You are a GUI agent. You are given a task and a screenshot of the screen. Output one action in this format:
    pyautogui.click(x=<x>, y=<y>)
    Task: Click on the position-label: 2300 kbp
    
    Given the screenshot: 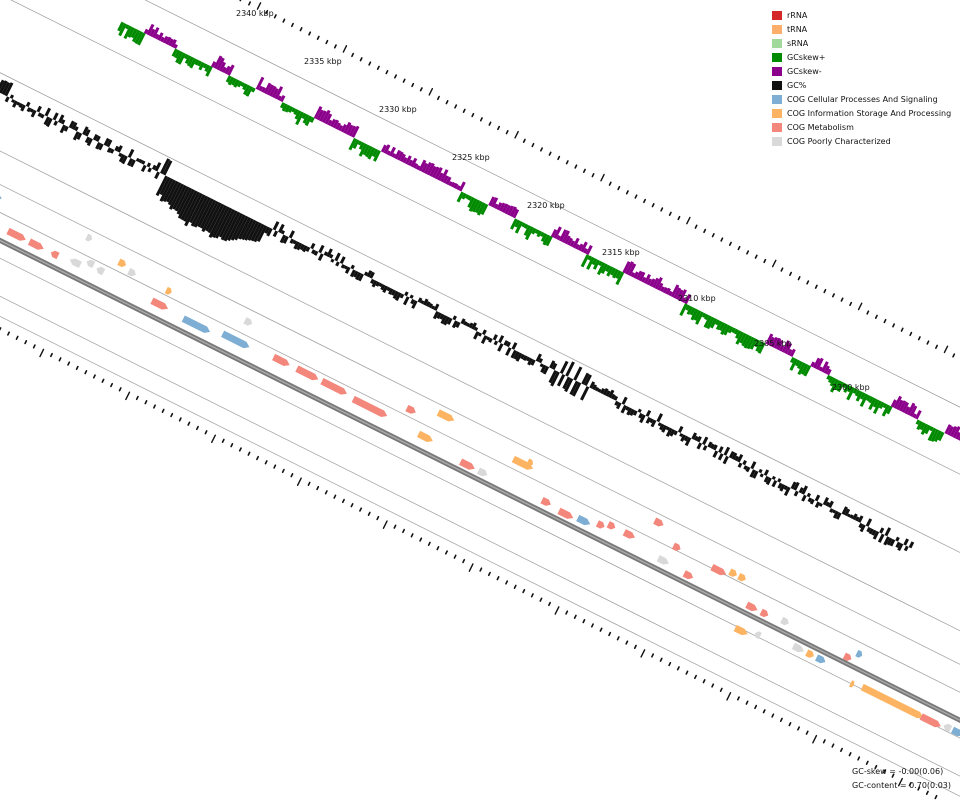 What is the action you would take?
    pyautogui.click(x=851, y=387)
    